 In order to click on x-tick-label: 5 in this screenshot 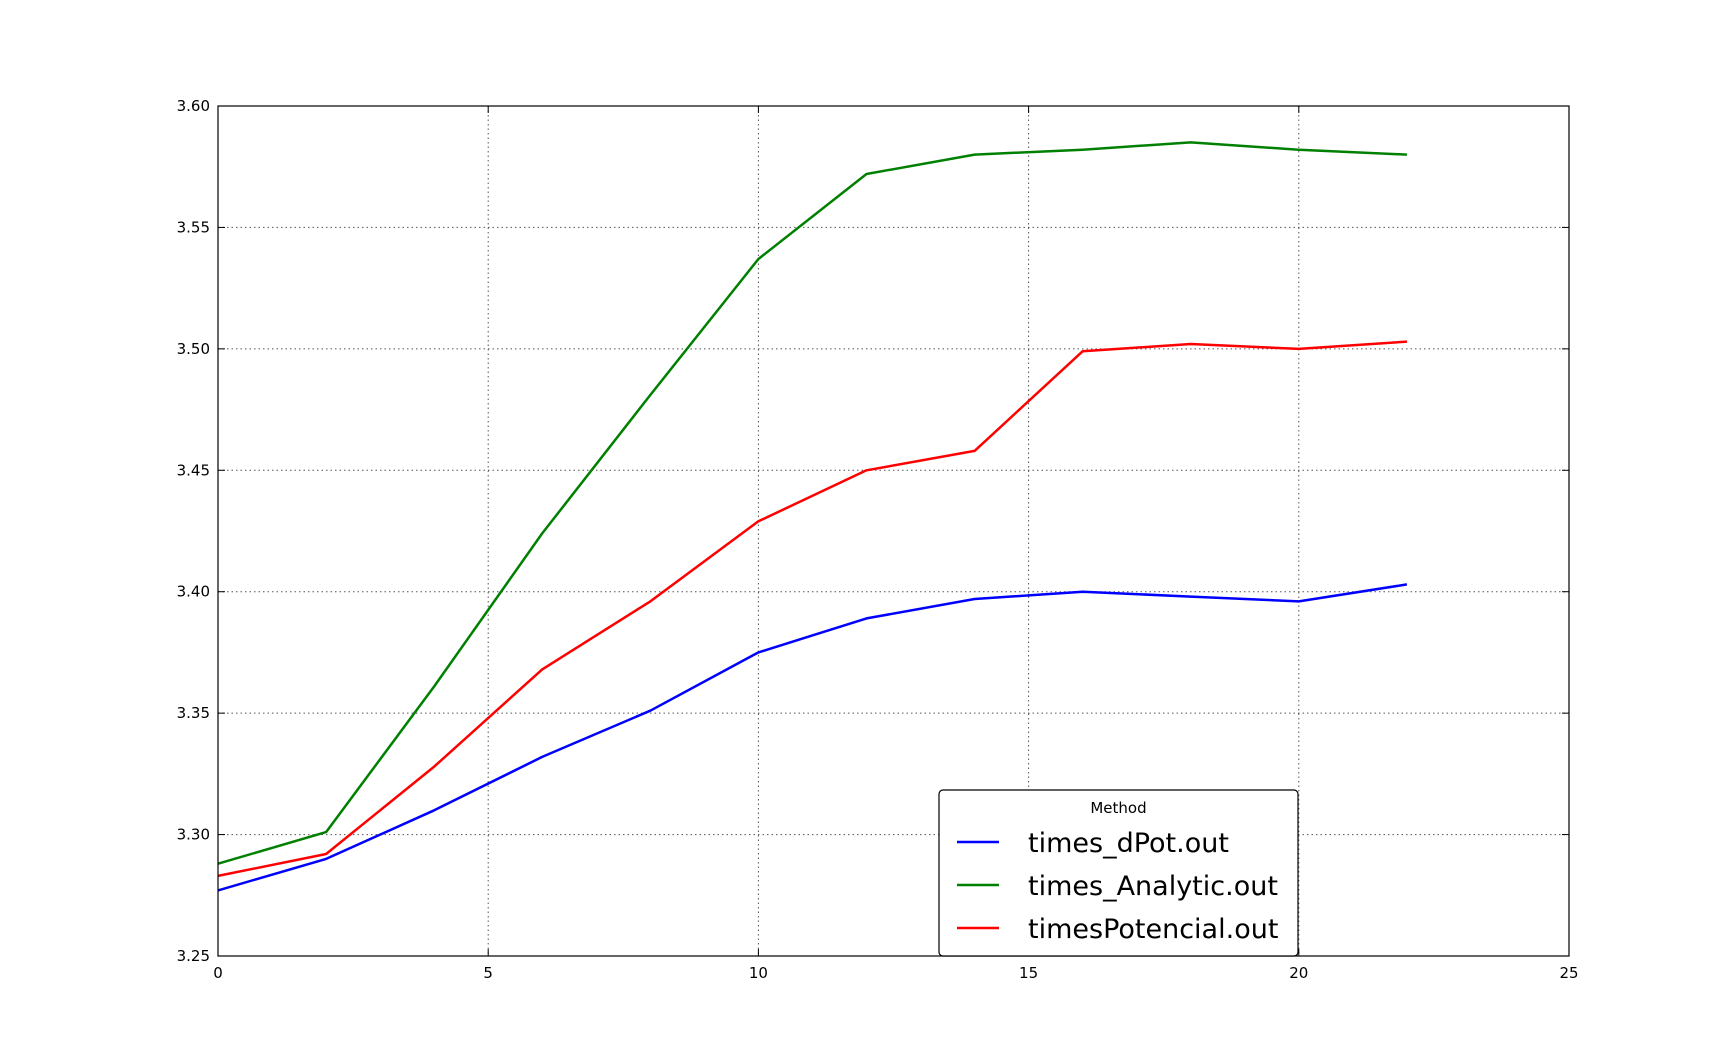, I will do `click(488, 973)`.